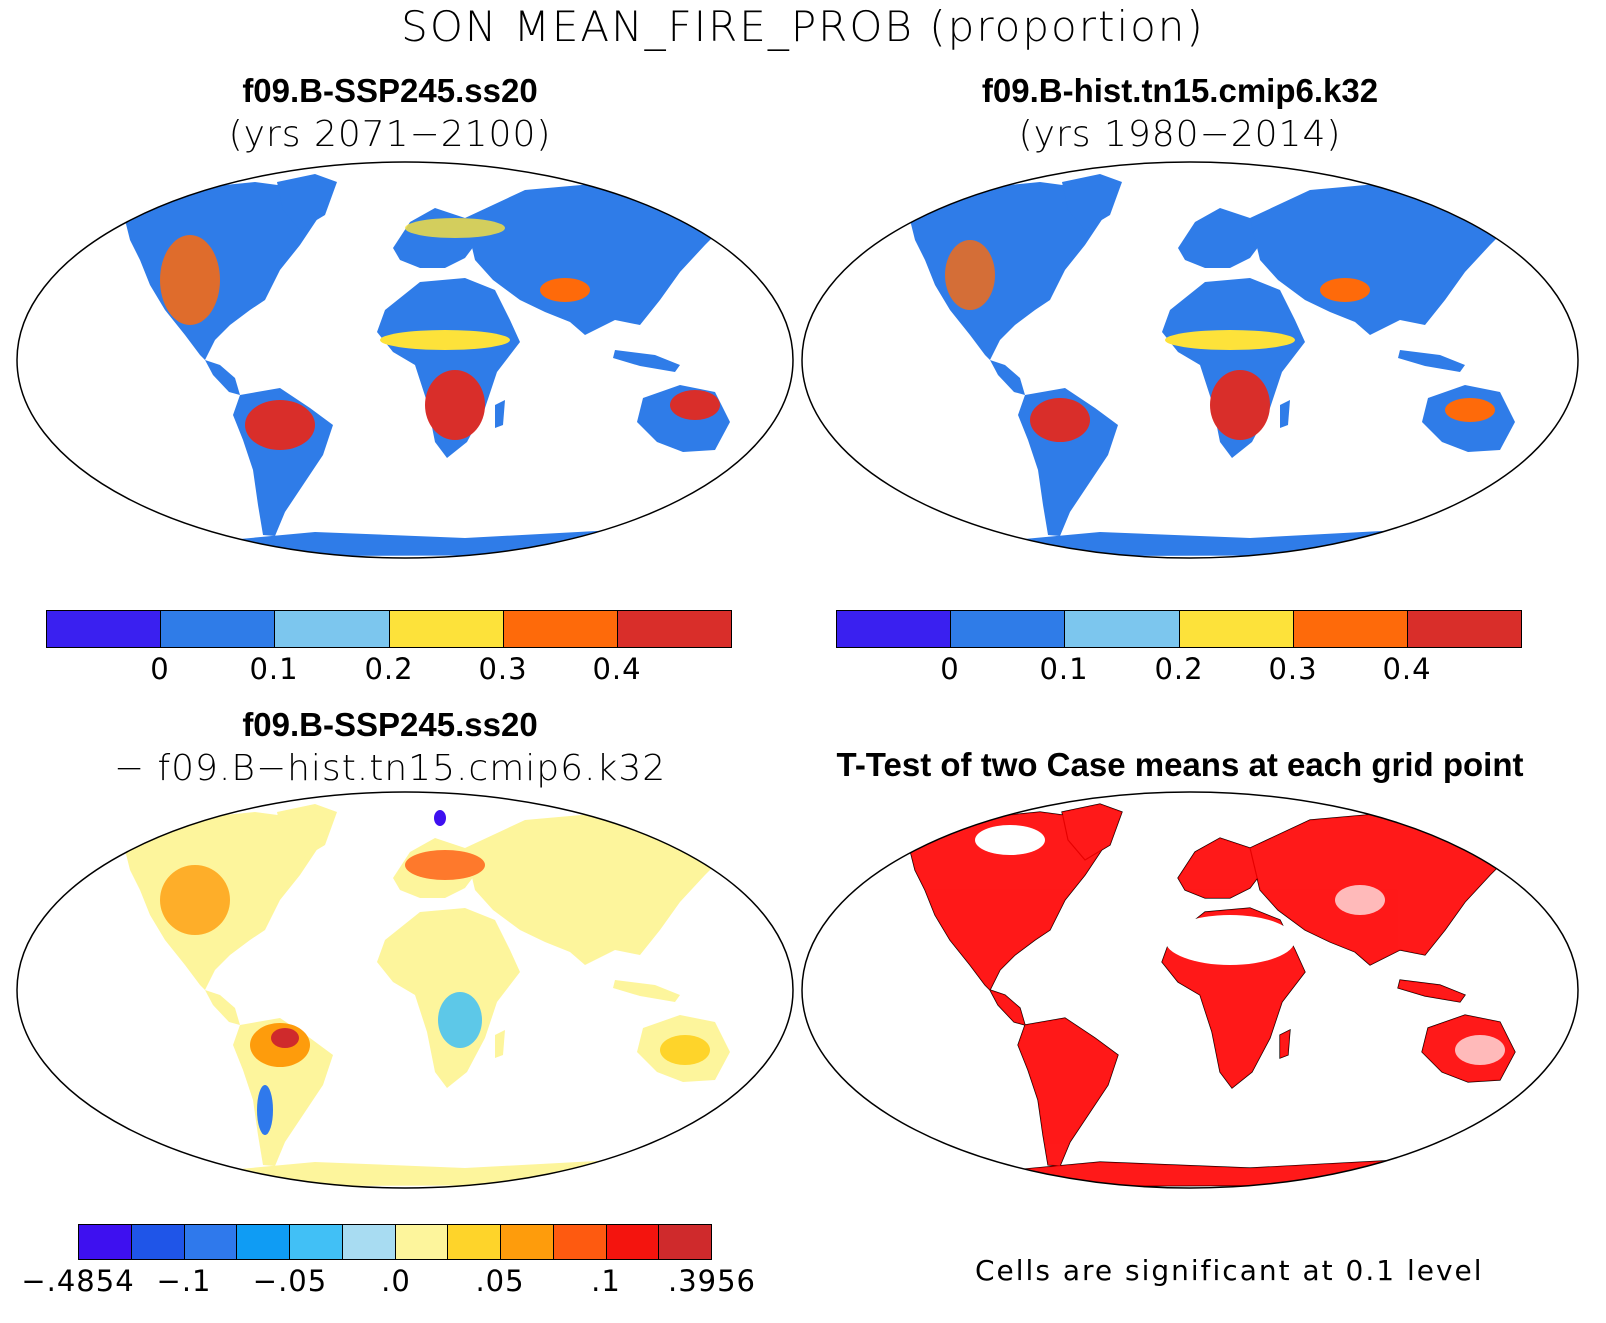 This screenshot has height=1323, width=1606. Describe the element at coordinates (1293, 669) in the screenshot. I see `colorbar-historical-tick: 0.3` at that location.